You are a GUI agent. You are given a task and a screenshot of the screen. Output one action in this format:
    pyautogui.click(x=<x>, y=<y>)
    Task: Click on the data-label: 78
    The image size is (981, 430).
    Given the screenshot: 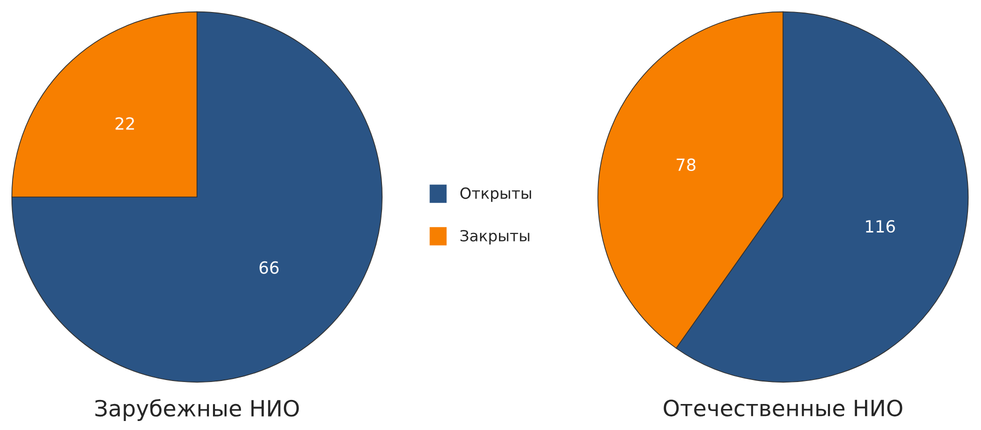 What is the action you would take?
    pyautogui.click(x=686, y=164)
    